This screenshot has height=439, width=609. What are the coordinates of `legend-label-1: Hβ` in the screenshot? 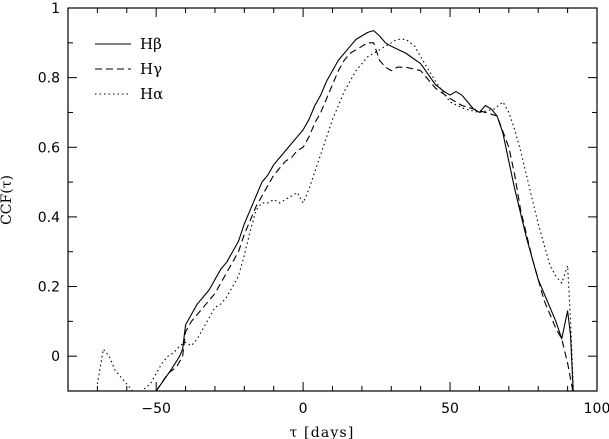 It's located at (151, 44).